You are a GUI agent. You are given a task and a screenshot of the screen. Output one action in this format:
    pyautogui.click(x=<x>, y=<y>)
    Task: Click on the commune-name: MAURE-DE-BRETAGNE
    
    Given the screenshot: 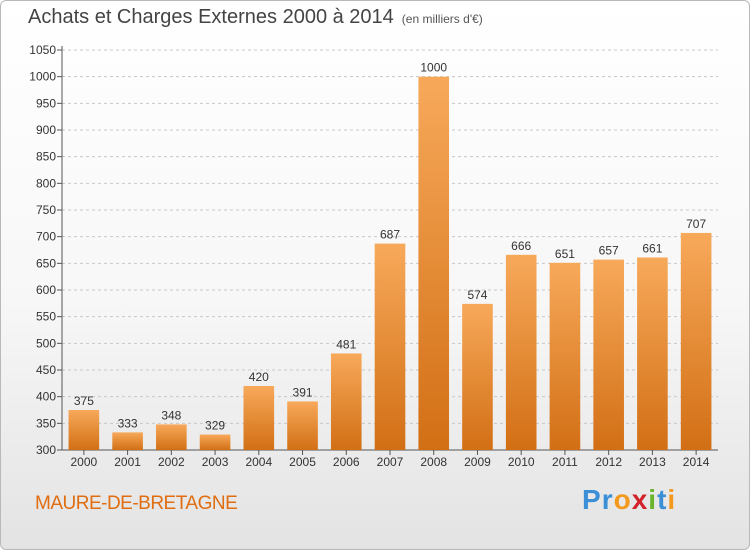 What is the action you would take?
    pyautogui.click(x=136, y=503)
    